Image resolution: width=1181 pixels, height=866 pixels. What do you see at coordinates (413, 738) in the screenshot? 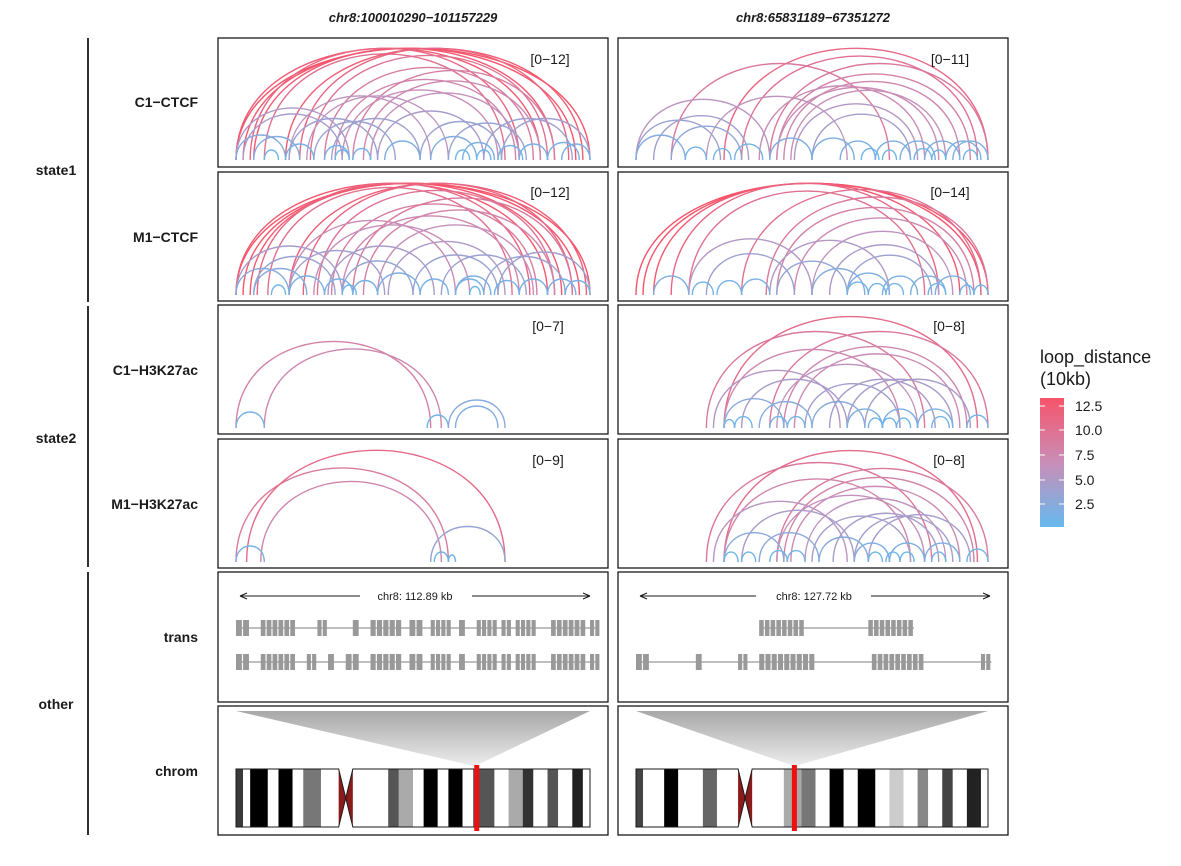
I see `ideogram-zoom-col1` at bounding box center [413, 738].